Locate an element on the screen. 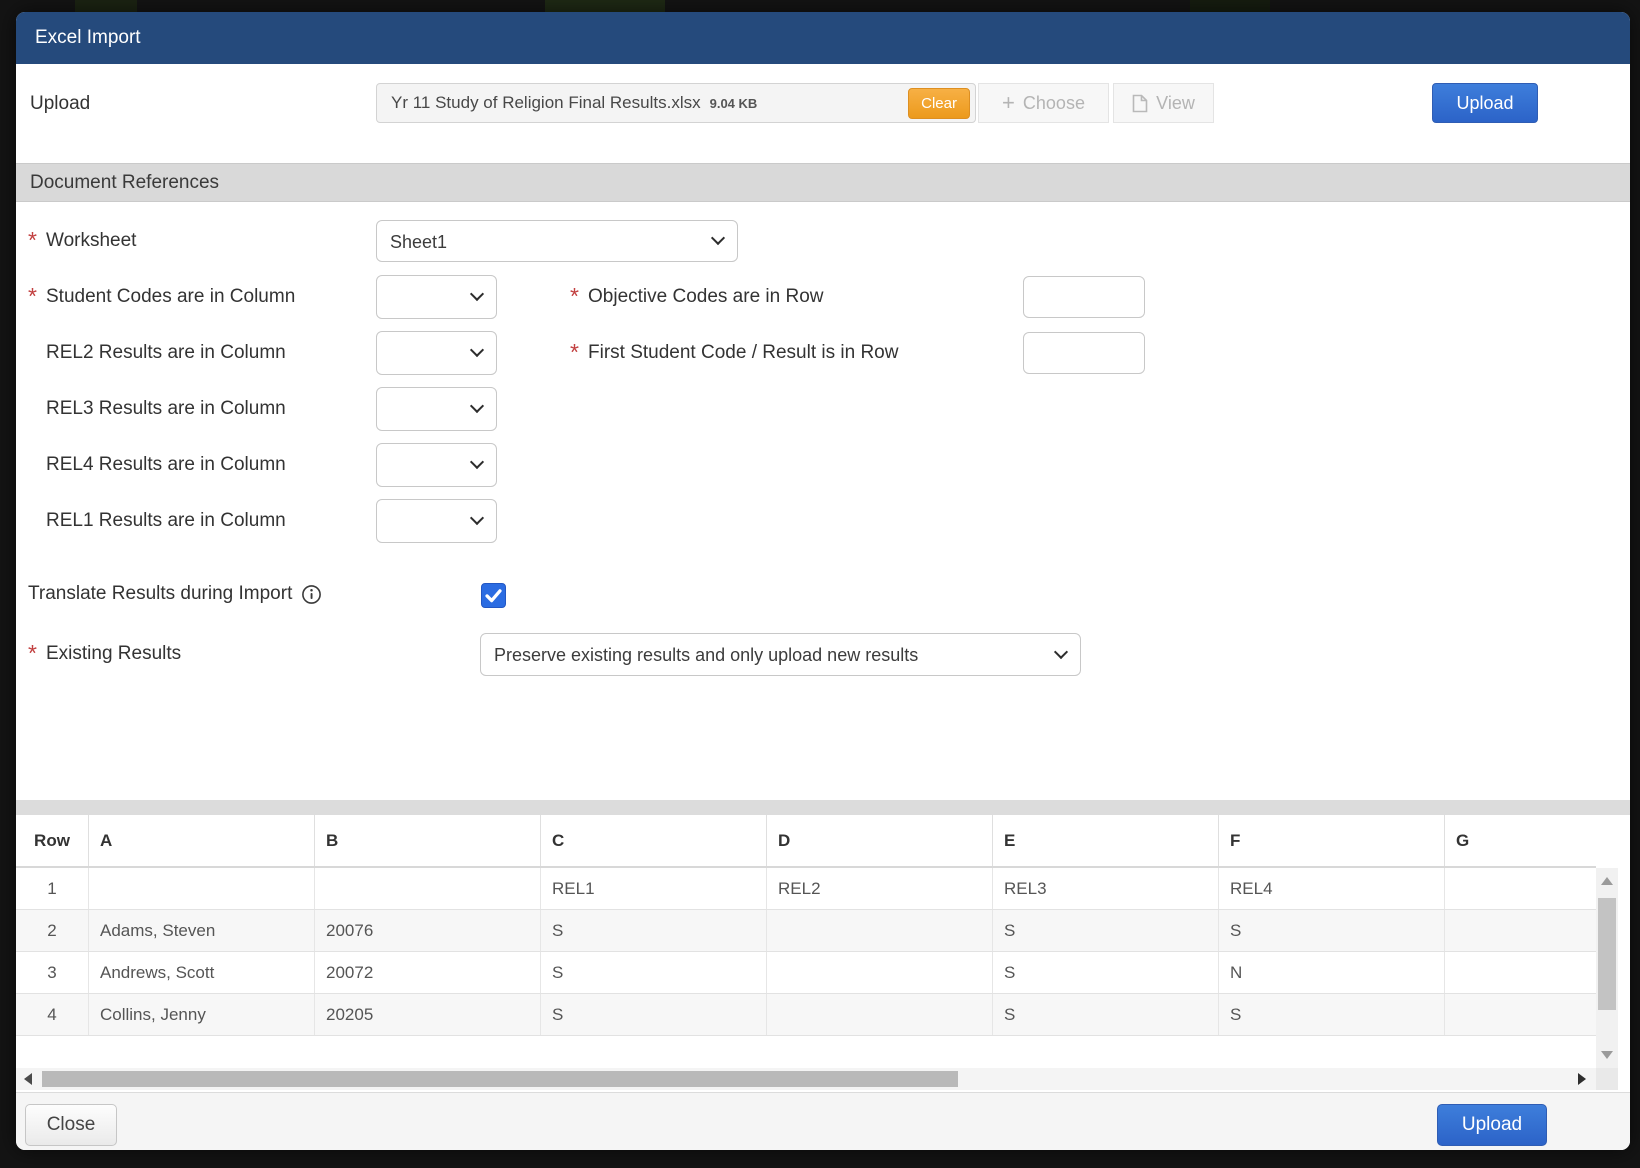 Image resolution: width=1640 pixels, height=1168 pixels. first-student-row-label: * First Student Code / Result is in Row is located at coordinates (734, 352).